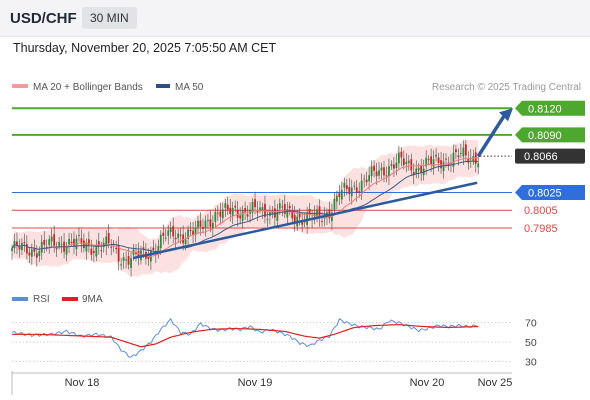  What do you see at coordinates (189, 87) in the screenshot?
I see `ma50-legend-label: MA 50` at bounding box center [189, 87].